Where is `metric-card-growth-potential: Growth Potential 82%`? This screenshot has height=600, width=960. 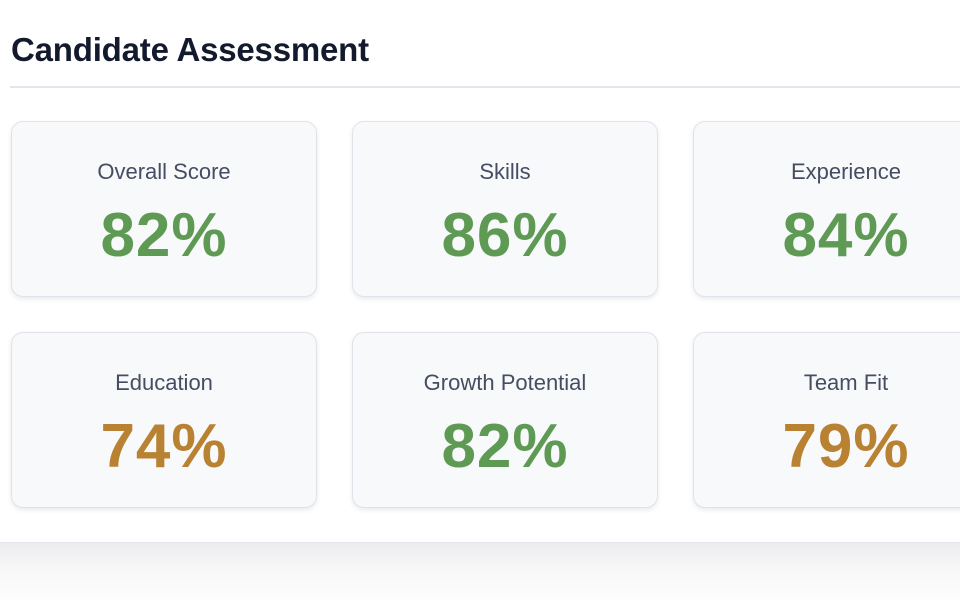
metric-card-growth-potential: Growth Potential 82% is located at coordinates (505, 420).